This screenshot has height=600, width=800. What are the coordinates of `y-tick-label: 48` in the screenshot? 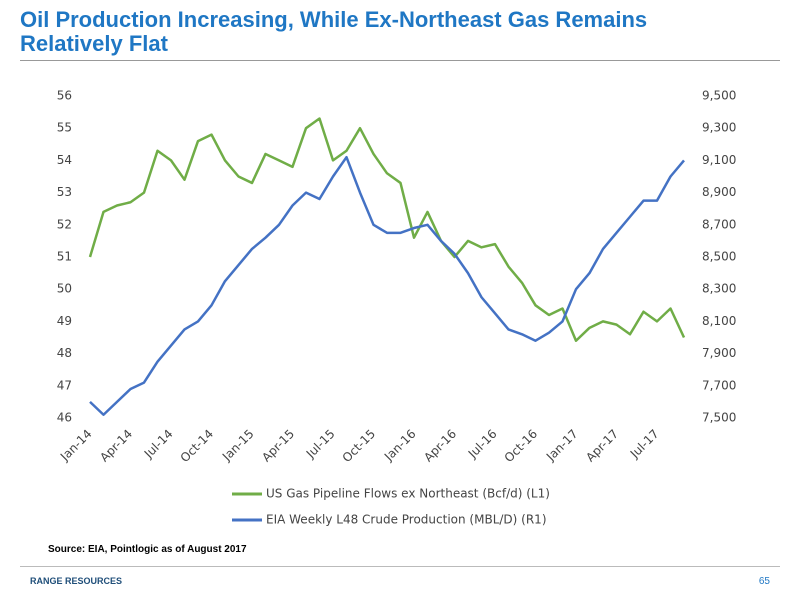 It's located at (64, 353).